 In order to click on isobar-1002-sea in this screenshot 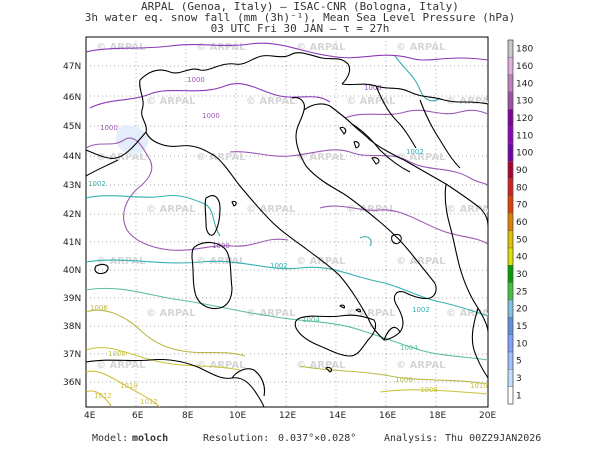, I will do `click(365, 241)`.